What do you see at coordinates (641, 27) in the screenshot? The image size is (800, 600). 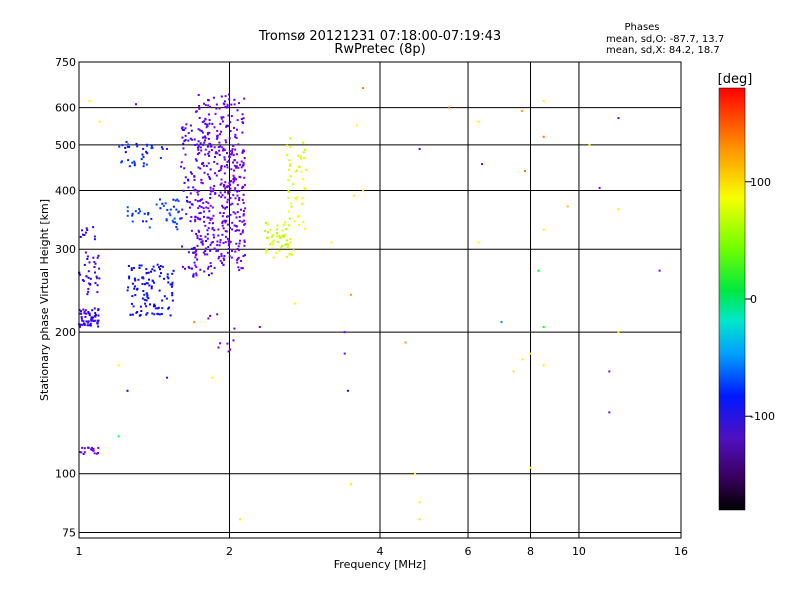 I see `phase-stats-title: Phases` at bounding box center [641, 27].